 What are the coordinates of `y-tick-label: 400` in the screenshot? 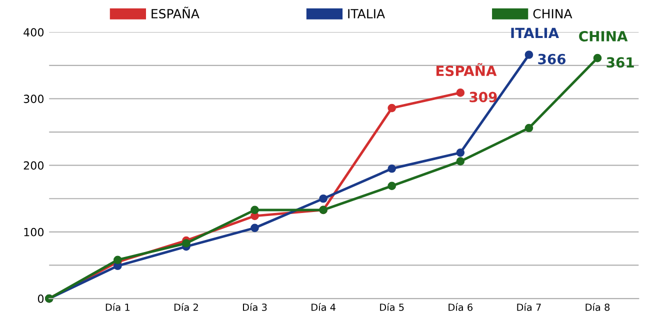 It's located at (34, 32).